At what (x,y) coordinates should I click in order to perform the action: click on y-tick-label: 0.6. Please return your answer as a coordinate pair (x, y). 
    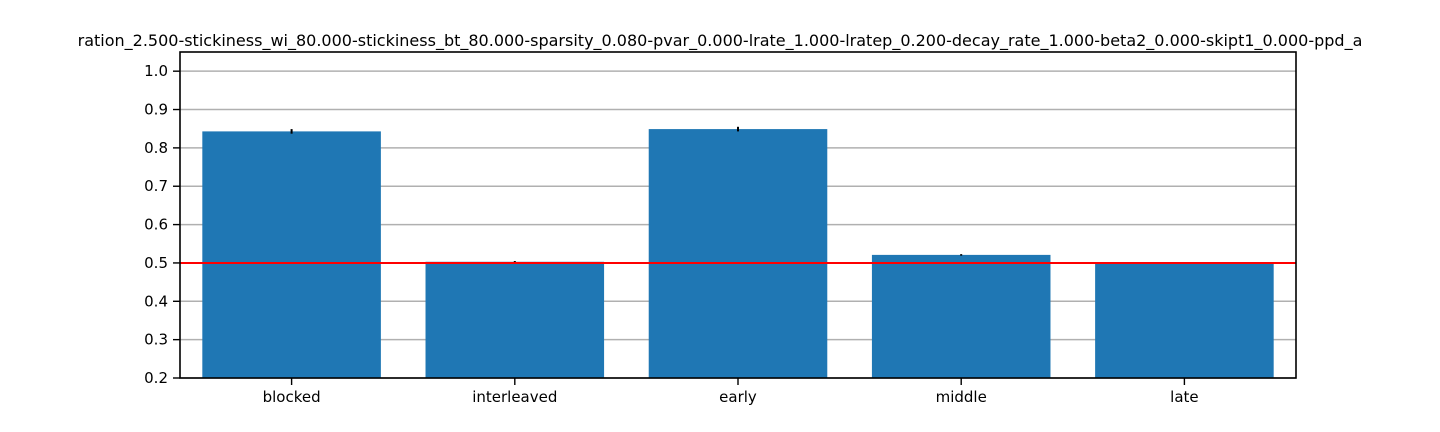
    Looking at the image, I should click on (156, 225).